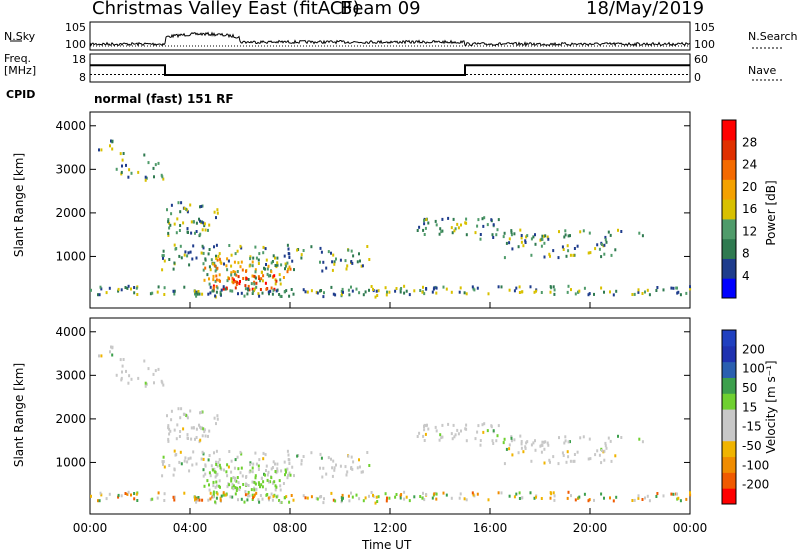  What do you see at coordinates (755, 485) in the screenshot?
I see `velocity-colorbar-tick: -200` at bounding box center [755, 485].